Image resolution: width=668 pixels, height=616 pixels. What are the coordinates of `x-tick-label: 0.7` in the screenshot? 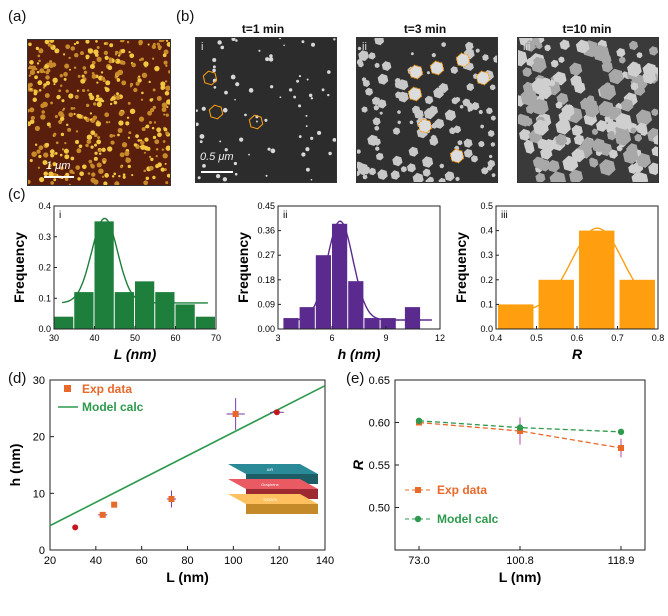 It's located at (617, 338).